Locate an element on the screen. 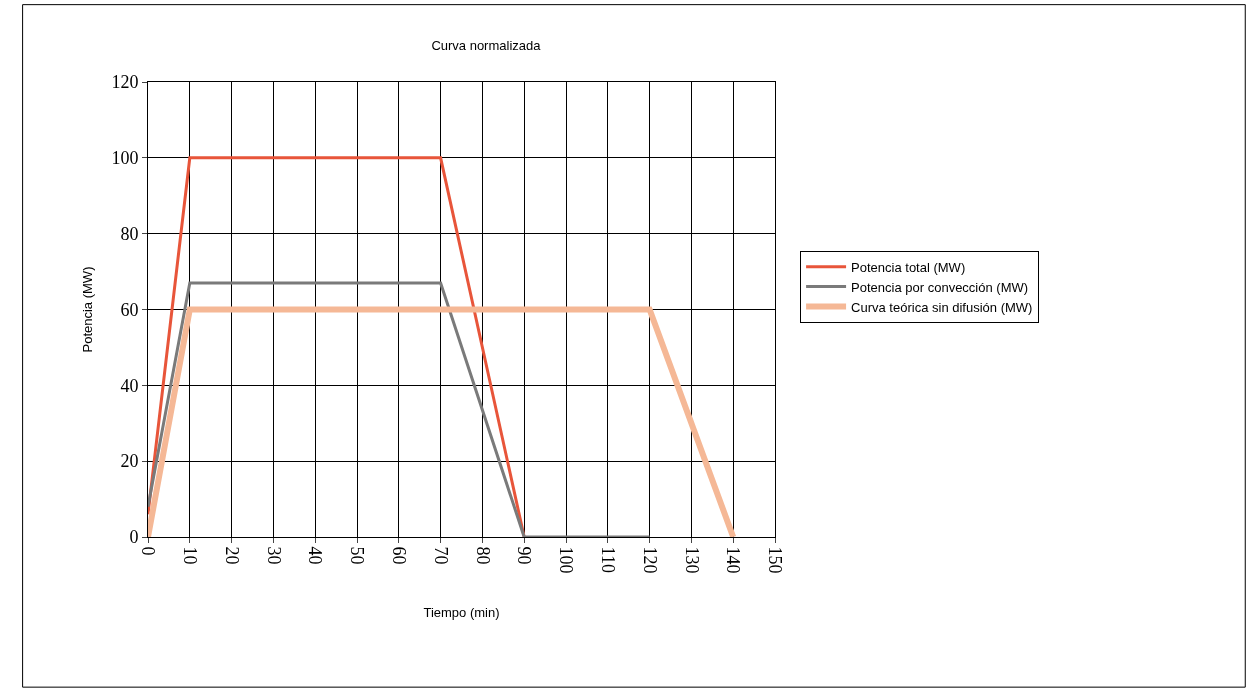  y-tick-label: 80 is located at coordinates (129, 233).